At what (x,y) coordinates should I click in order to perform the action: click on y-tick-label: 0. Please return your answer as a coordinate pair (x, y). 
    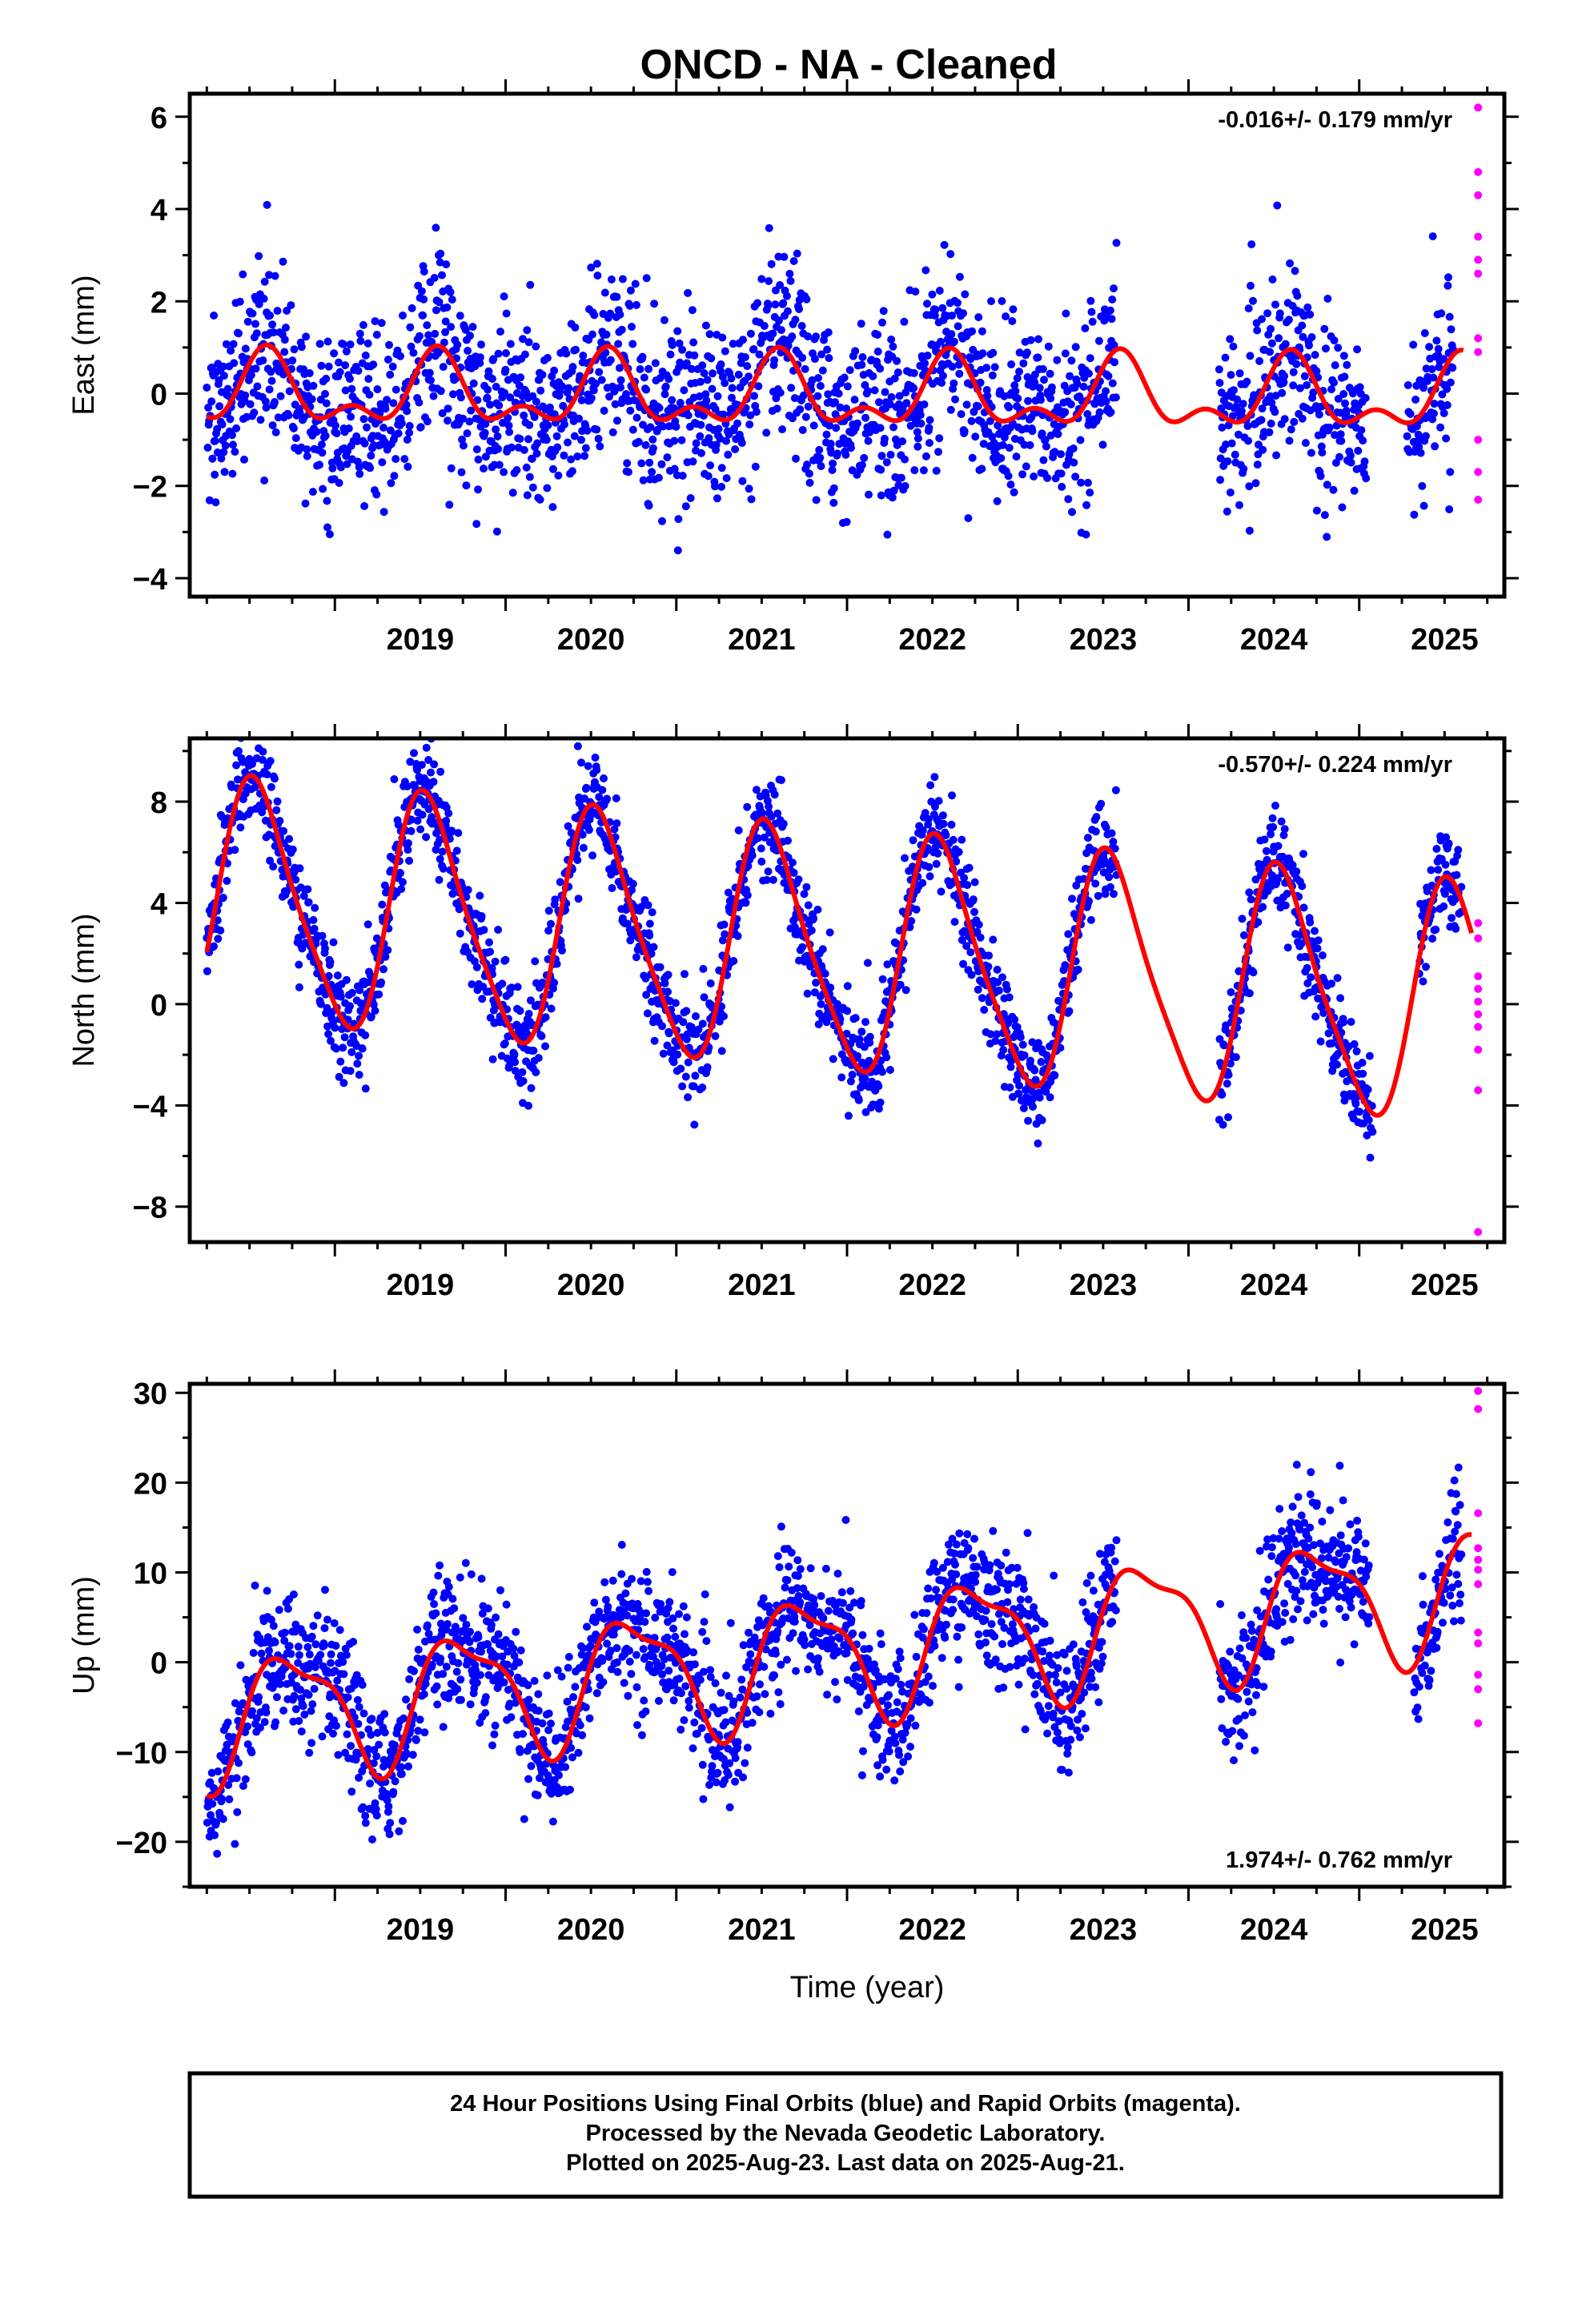
    Looking at the image, I should click on (159, 395).